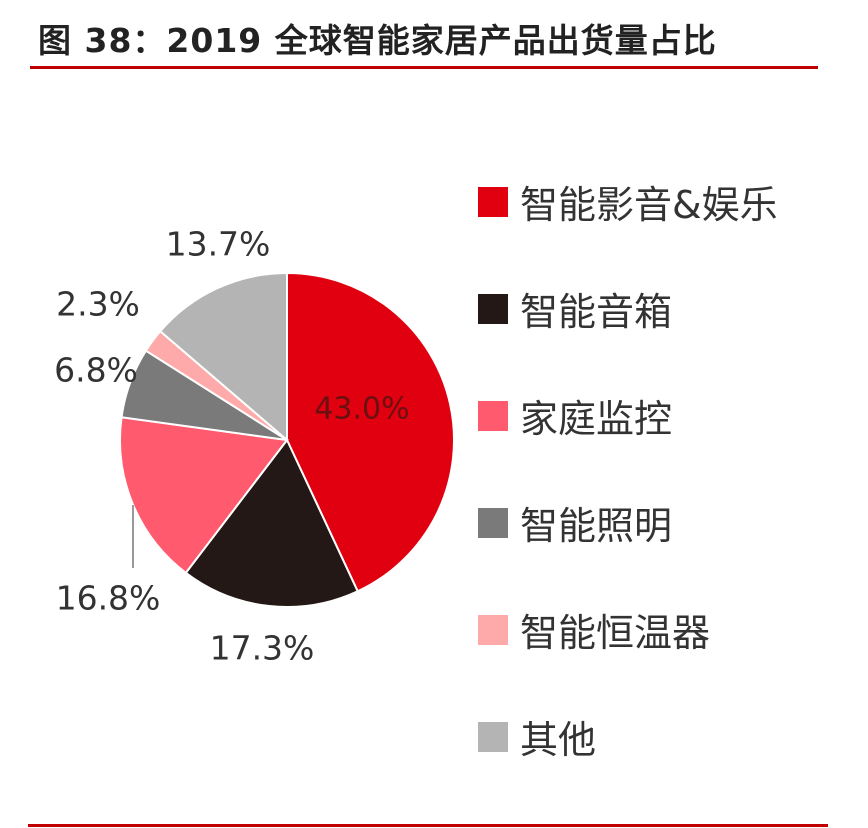 This screenshot has height=828, width=868. What do you see at coordinates (596, 312) in the screenshot?
I see `legend-label: 智能音箱` at bounding box center [596, 312].